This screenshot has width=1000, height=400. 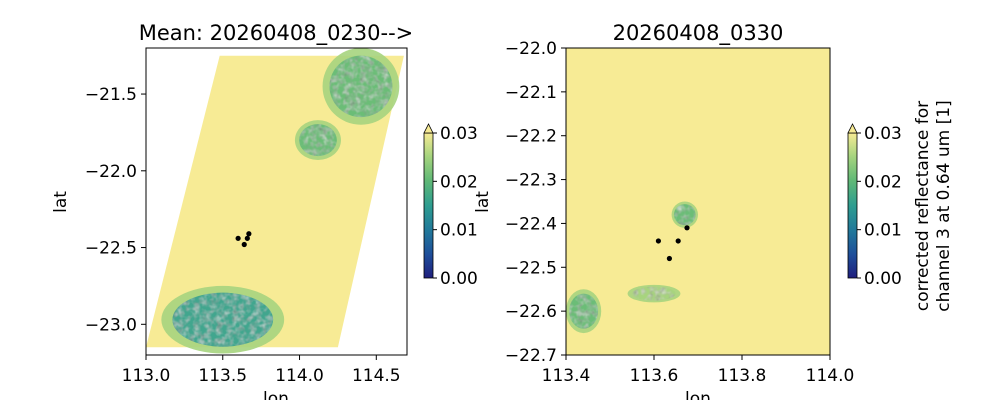 I want to click on left-colorbar-gradient, so click(x=428, y=205).